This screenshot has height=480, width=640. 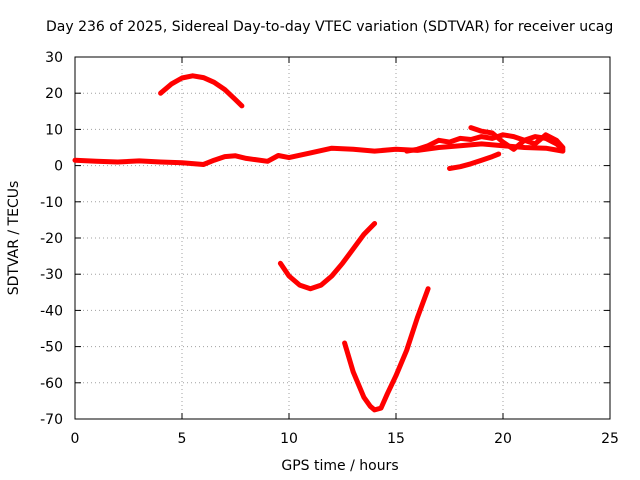 I want to click on y-tick-label: -60, so click(x=51, y=384).